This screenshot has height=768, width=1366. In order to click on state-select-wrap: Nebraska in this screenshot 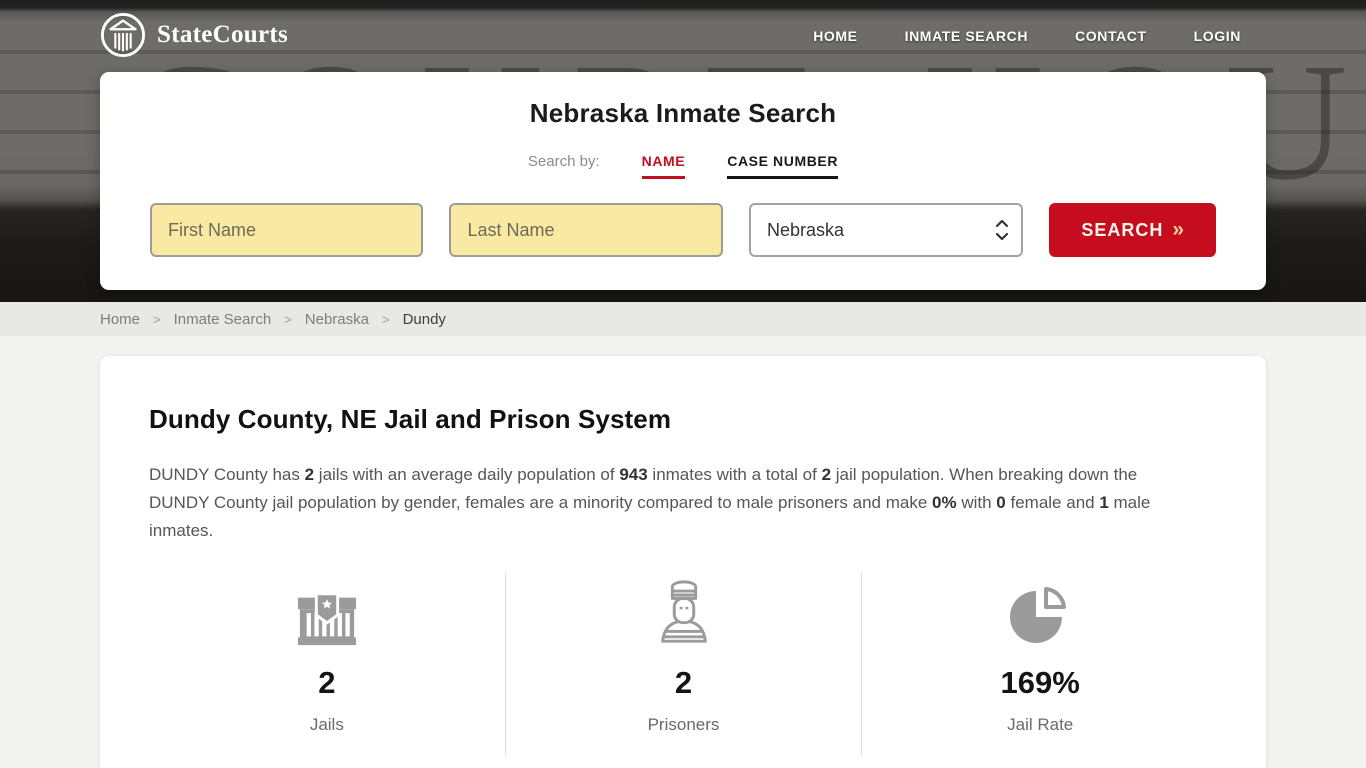, I will do `click(886, 230)`.